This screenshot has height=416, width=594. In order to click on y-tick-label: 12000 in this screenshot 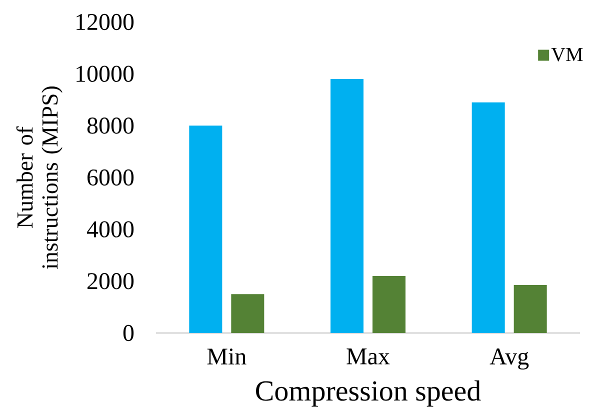, I will do `click(105, 22)`.